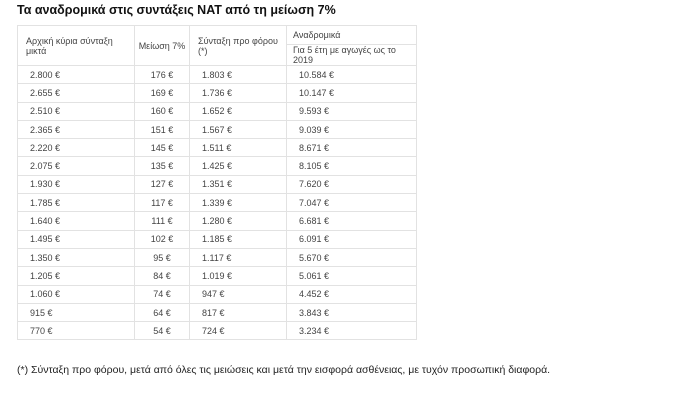 The image size is (681, 412). Describe the element at coordinates (162, 184) in the screenshot. I see `cell-reduction: 127 €` at that location.